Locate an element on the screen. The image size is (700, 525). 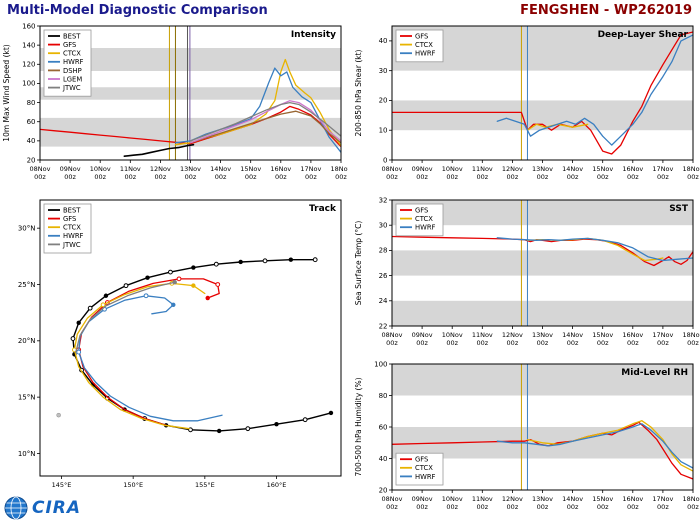
cira-logo-text: CIRA is located at coordinates (57, 508).